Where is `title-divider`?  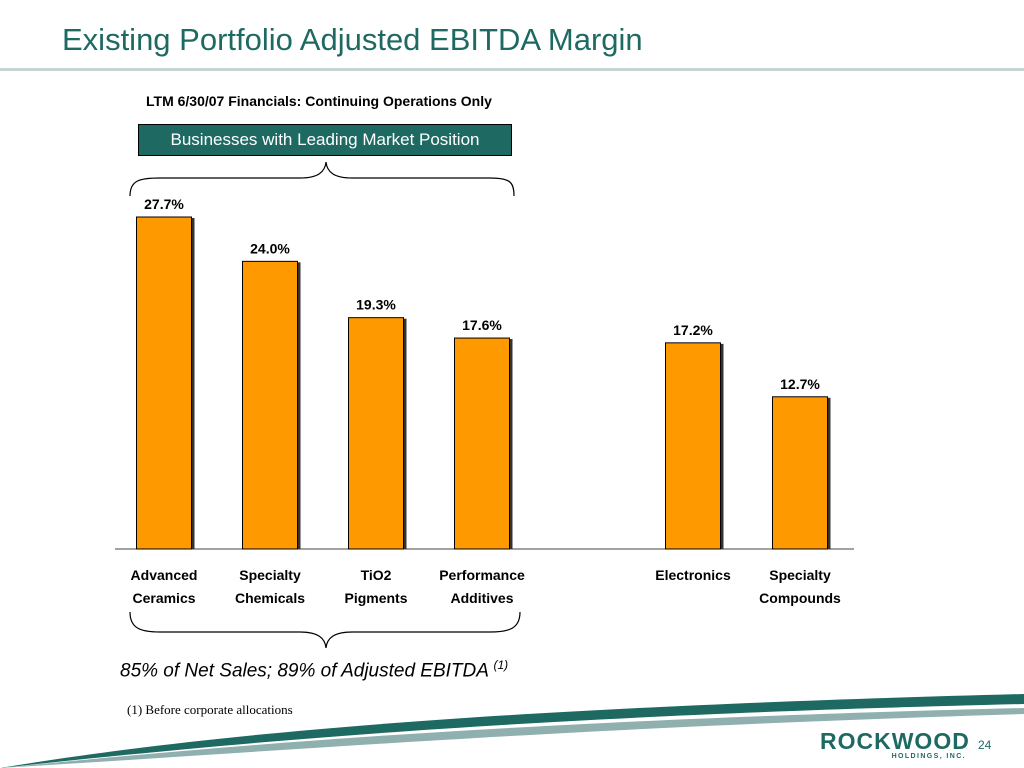 title-divider is located at coordinates (512, 69).